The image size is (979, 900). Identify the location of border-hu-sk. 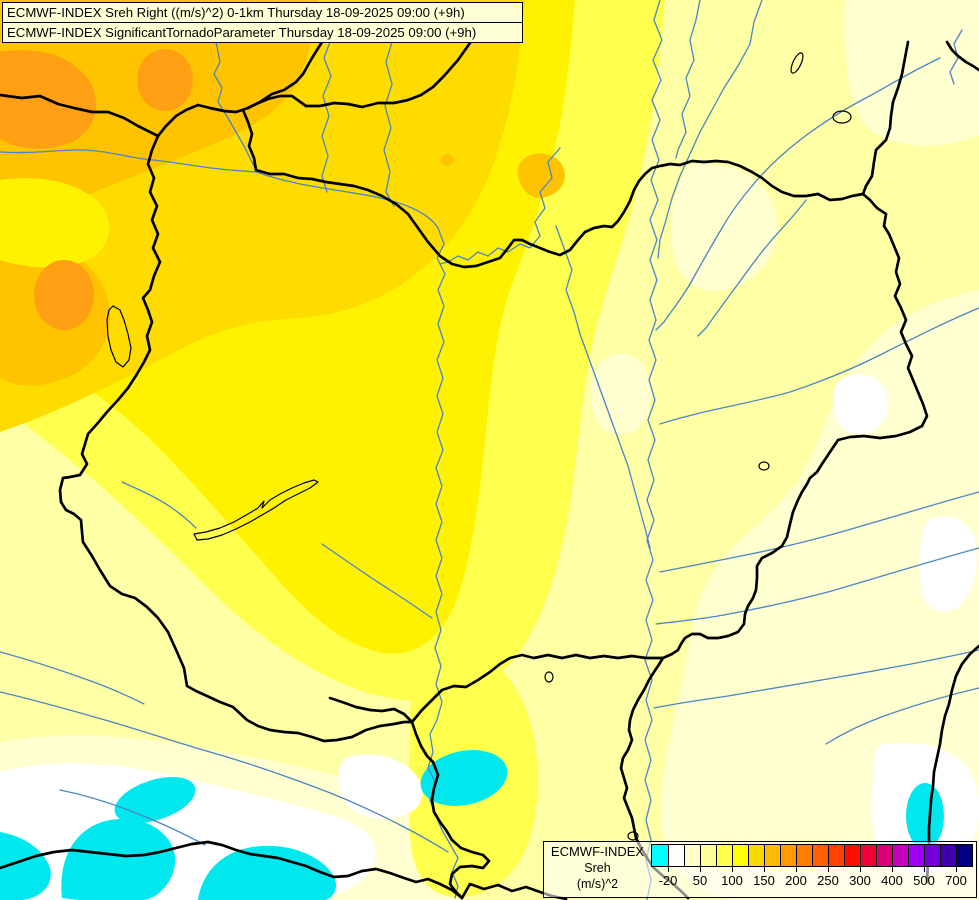
(559, 214).